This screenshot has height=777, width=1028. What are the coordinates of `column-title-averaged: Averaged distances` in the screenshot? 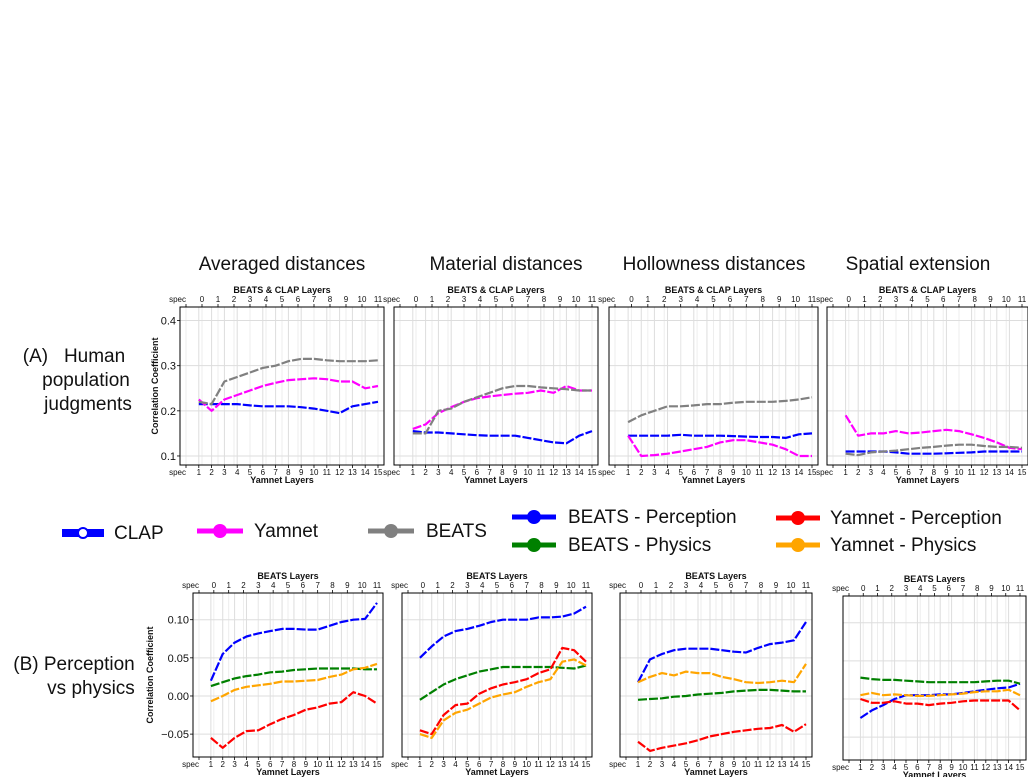 It's located at (282, 264).